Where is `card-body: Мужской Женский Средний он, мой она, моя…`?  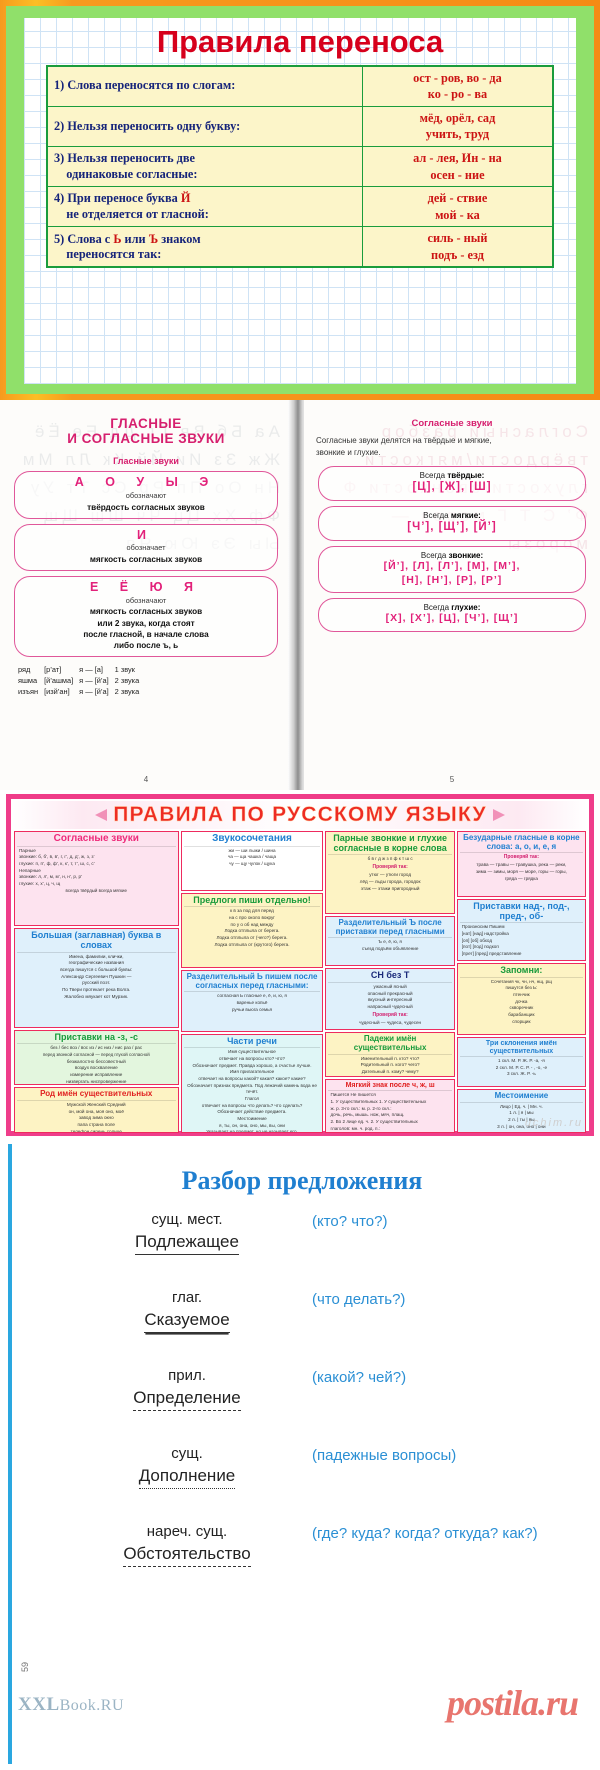
card-body: Мужской Женский Средний он, мой она, моя… is located at coordinates (96, 1116).